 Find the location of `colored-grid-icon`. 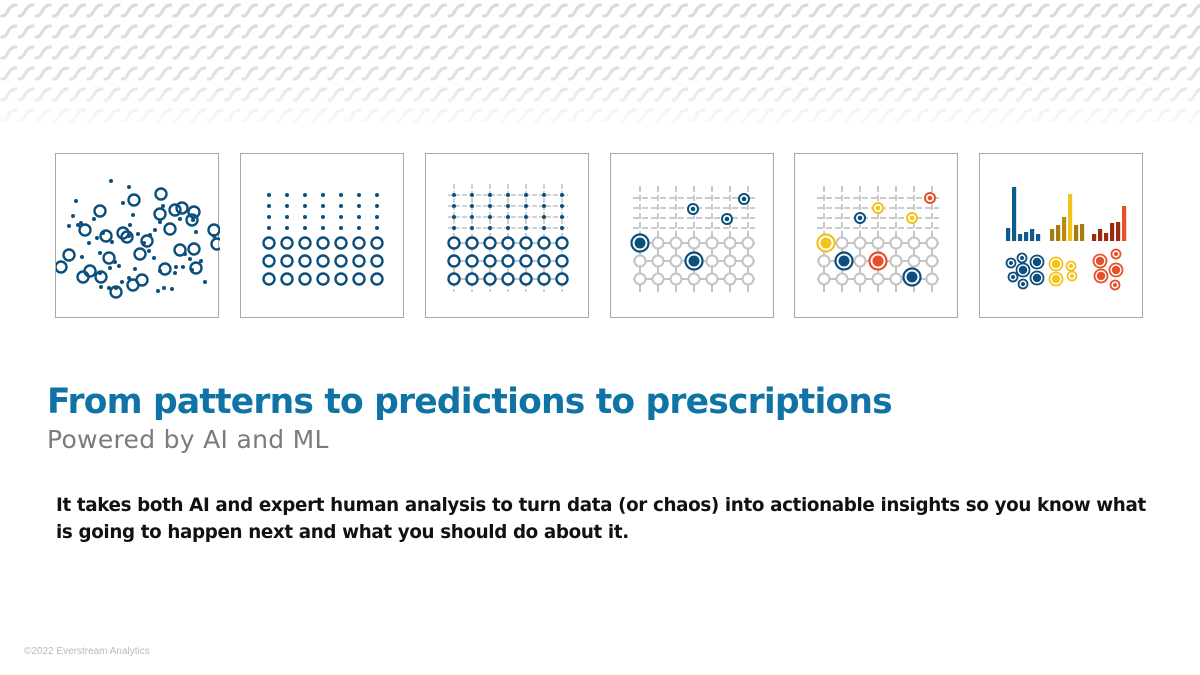

colored-grid-icon is located at coordinates (877, 239).